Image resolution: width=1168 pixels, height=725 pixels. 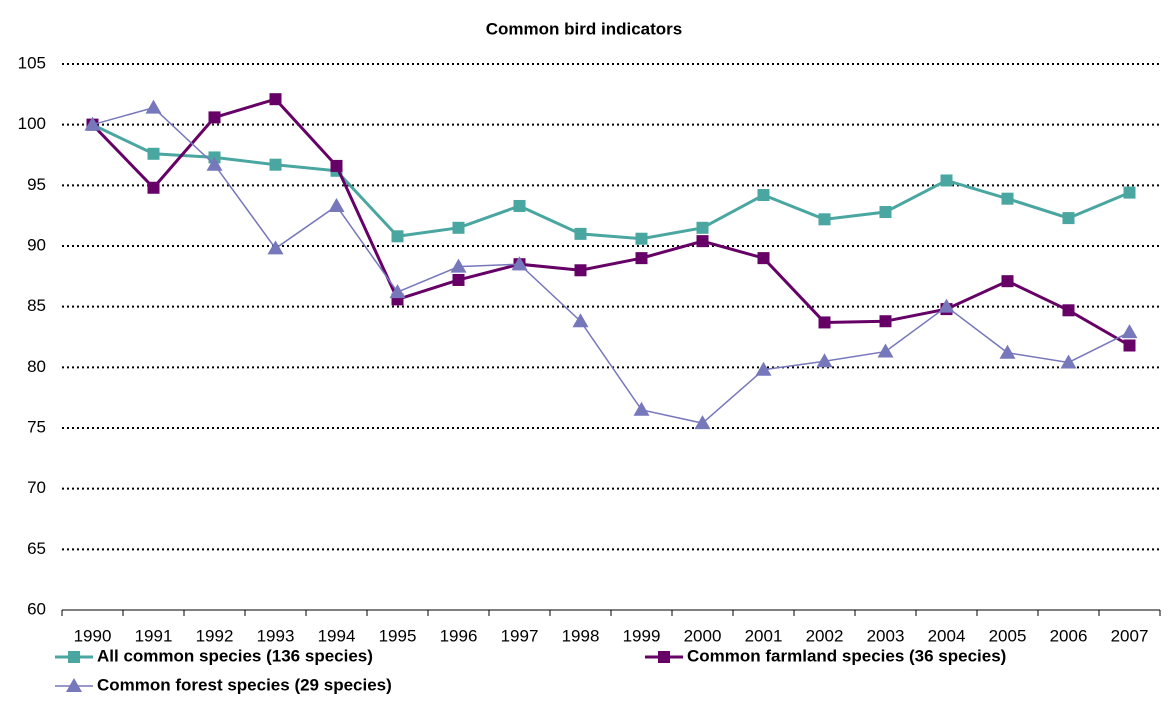 What do you see at coordinates (947, 635) in the screenshot?
I see `x-tick-label: 2004` at bounding box center [947, 635].